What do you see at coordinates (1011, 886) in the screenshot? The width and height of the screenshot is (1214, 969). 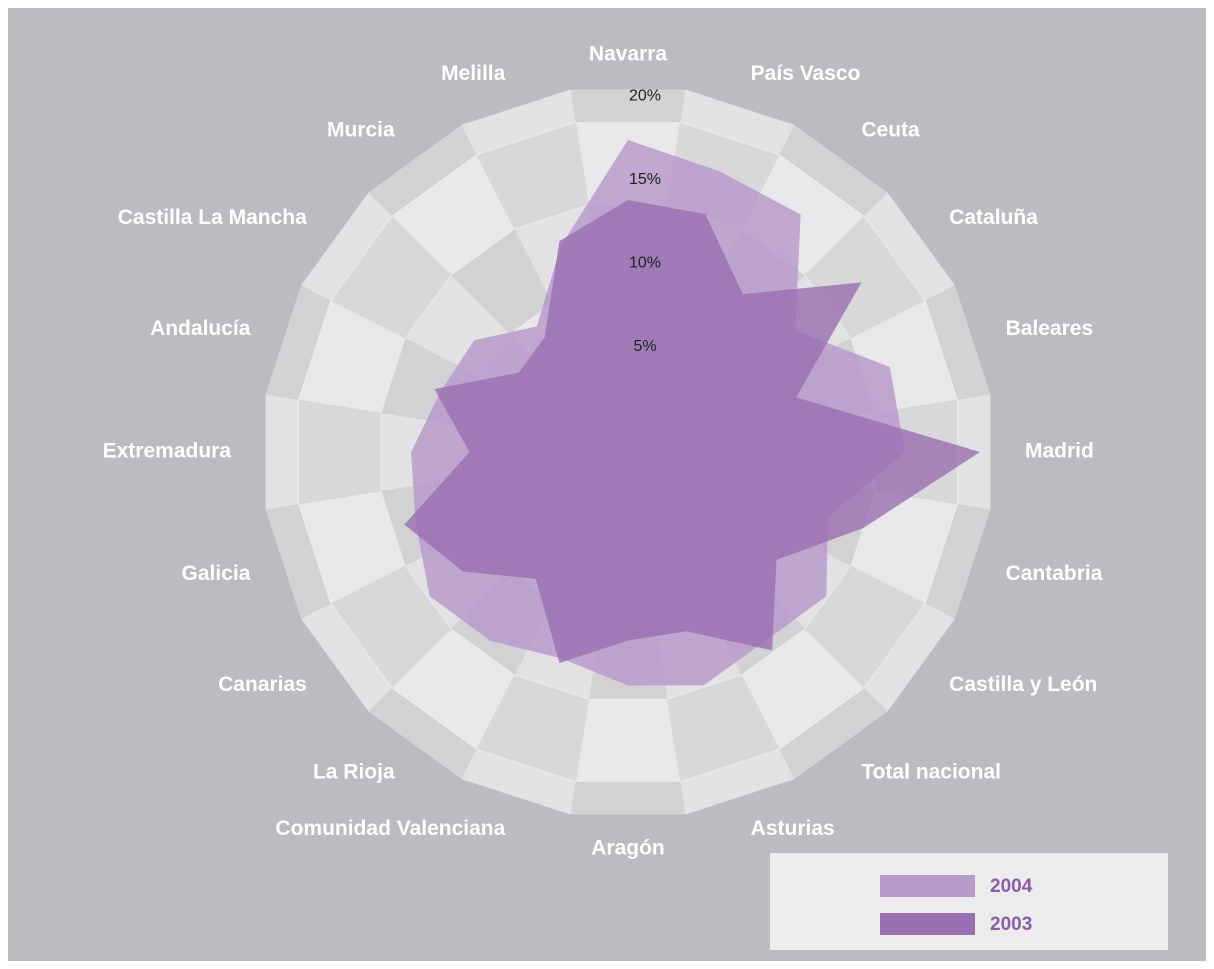 I see `legend-label: 2004` at bounding box center [1011, 886].